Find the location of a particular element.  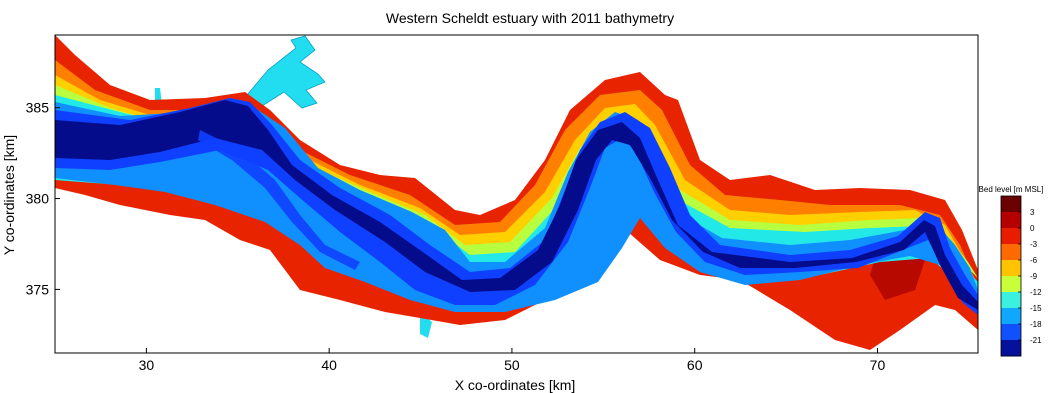

y-tick-label: 375 is located at coordinates (38, 289).